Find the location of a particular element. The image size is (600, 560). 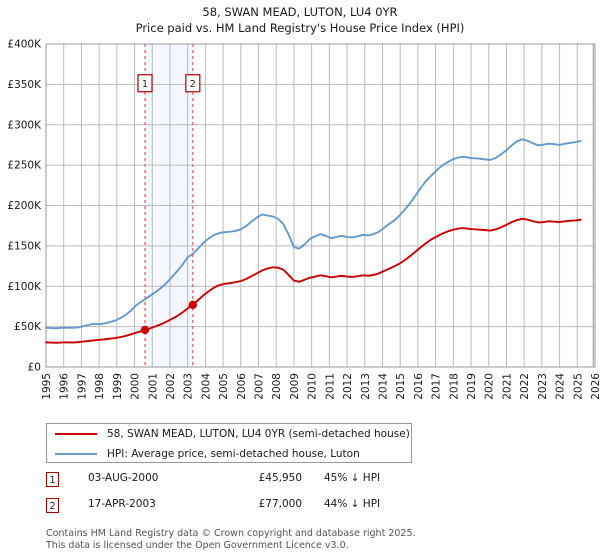

x-axis-tick-label: 2024 is located at coordinates (561, 386).